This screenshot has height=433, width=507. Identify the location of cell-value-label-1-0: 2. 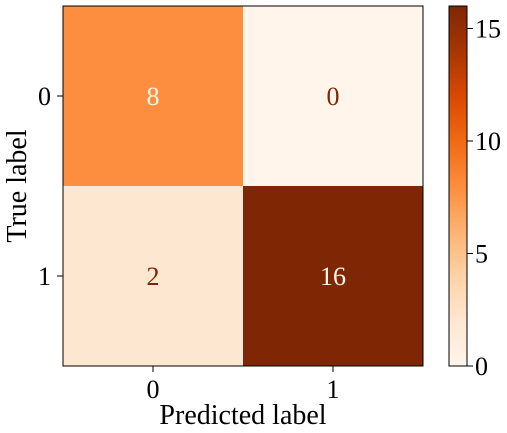
(153, 276).